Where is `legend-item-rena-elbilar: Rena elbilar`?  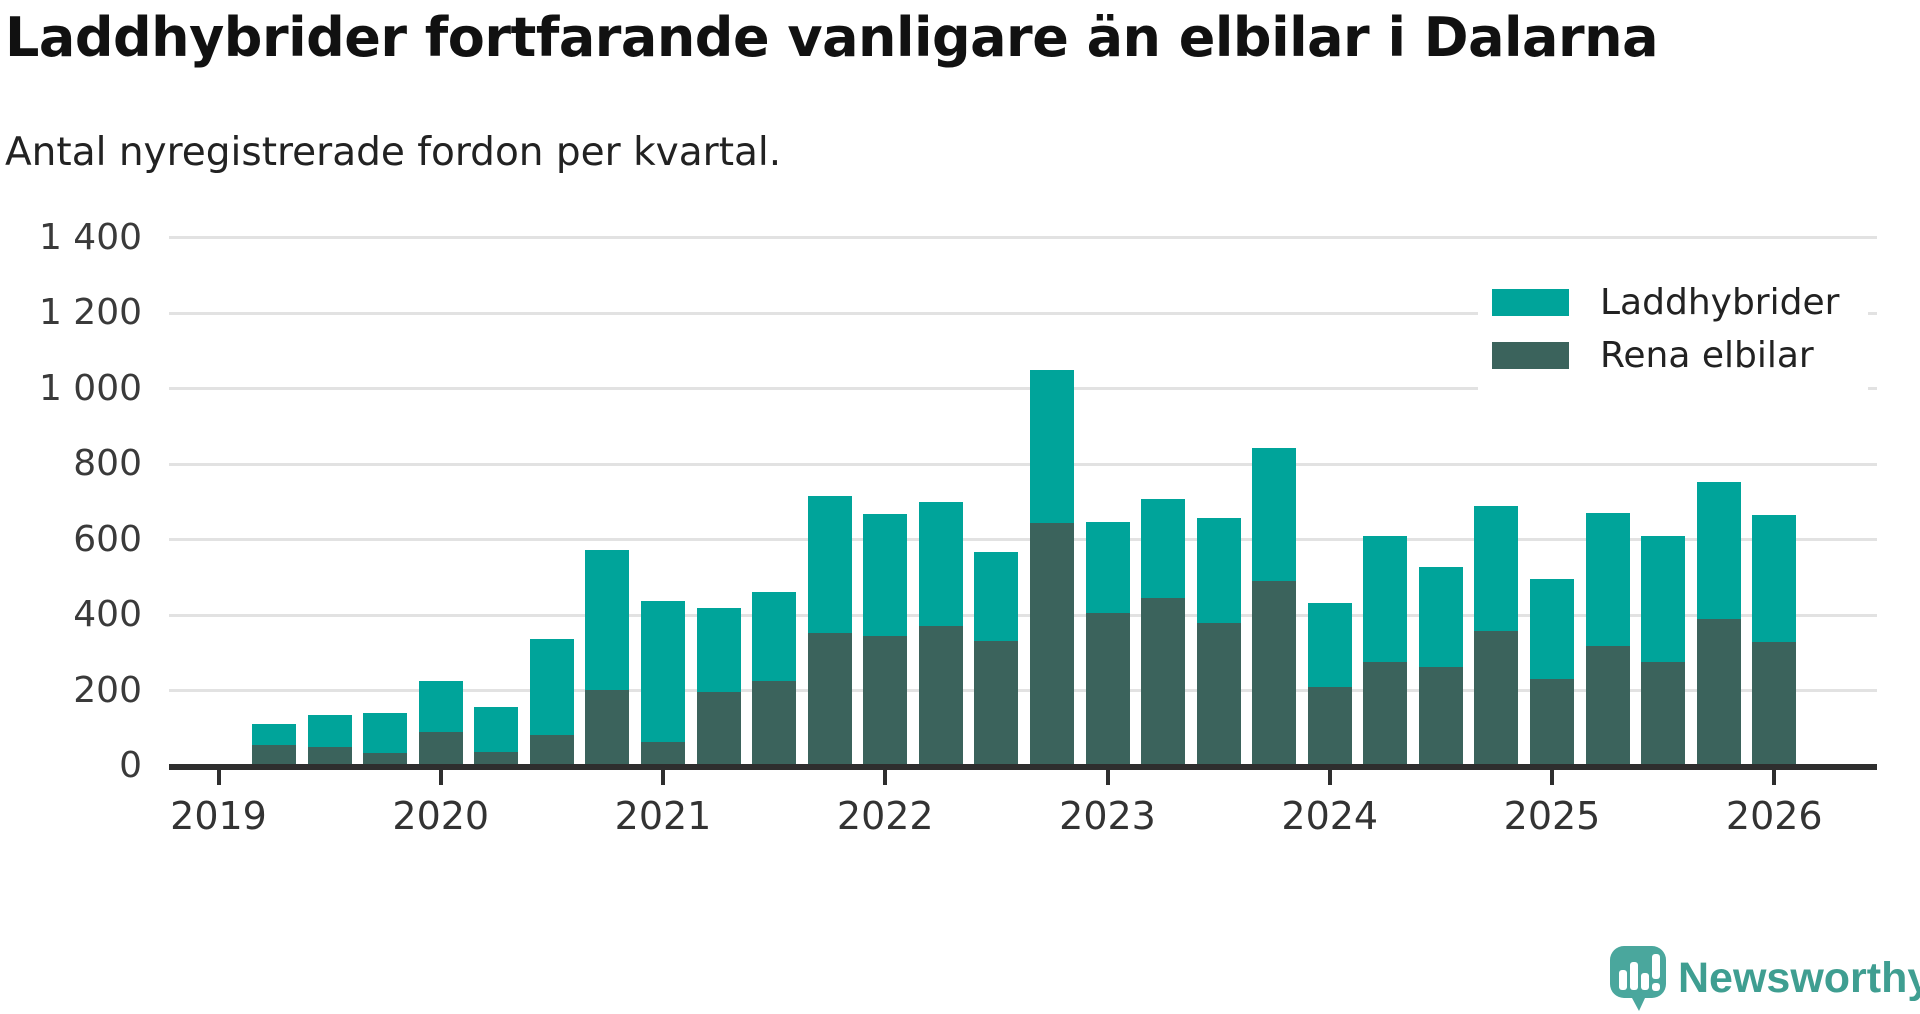 legend-item-rena-elbilar: Rena elbilar is located at coordinates (1680, 355).